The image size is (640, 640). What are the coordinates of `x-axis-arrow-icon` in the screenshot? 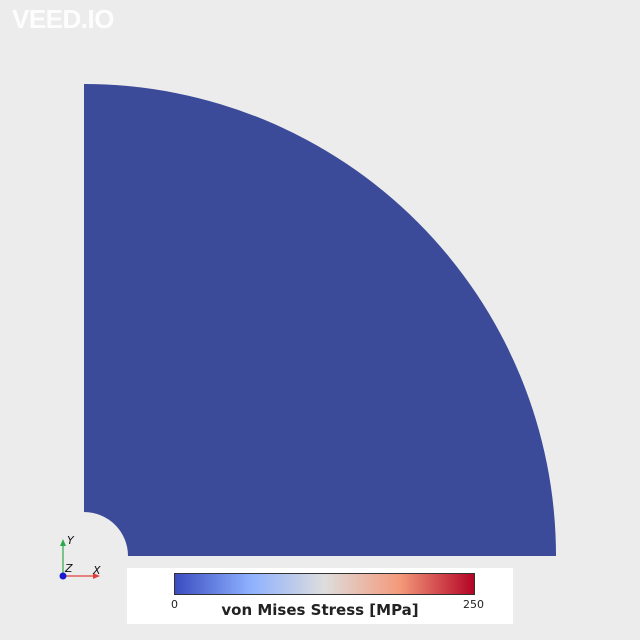 It's located at (96, 576).